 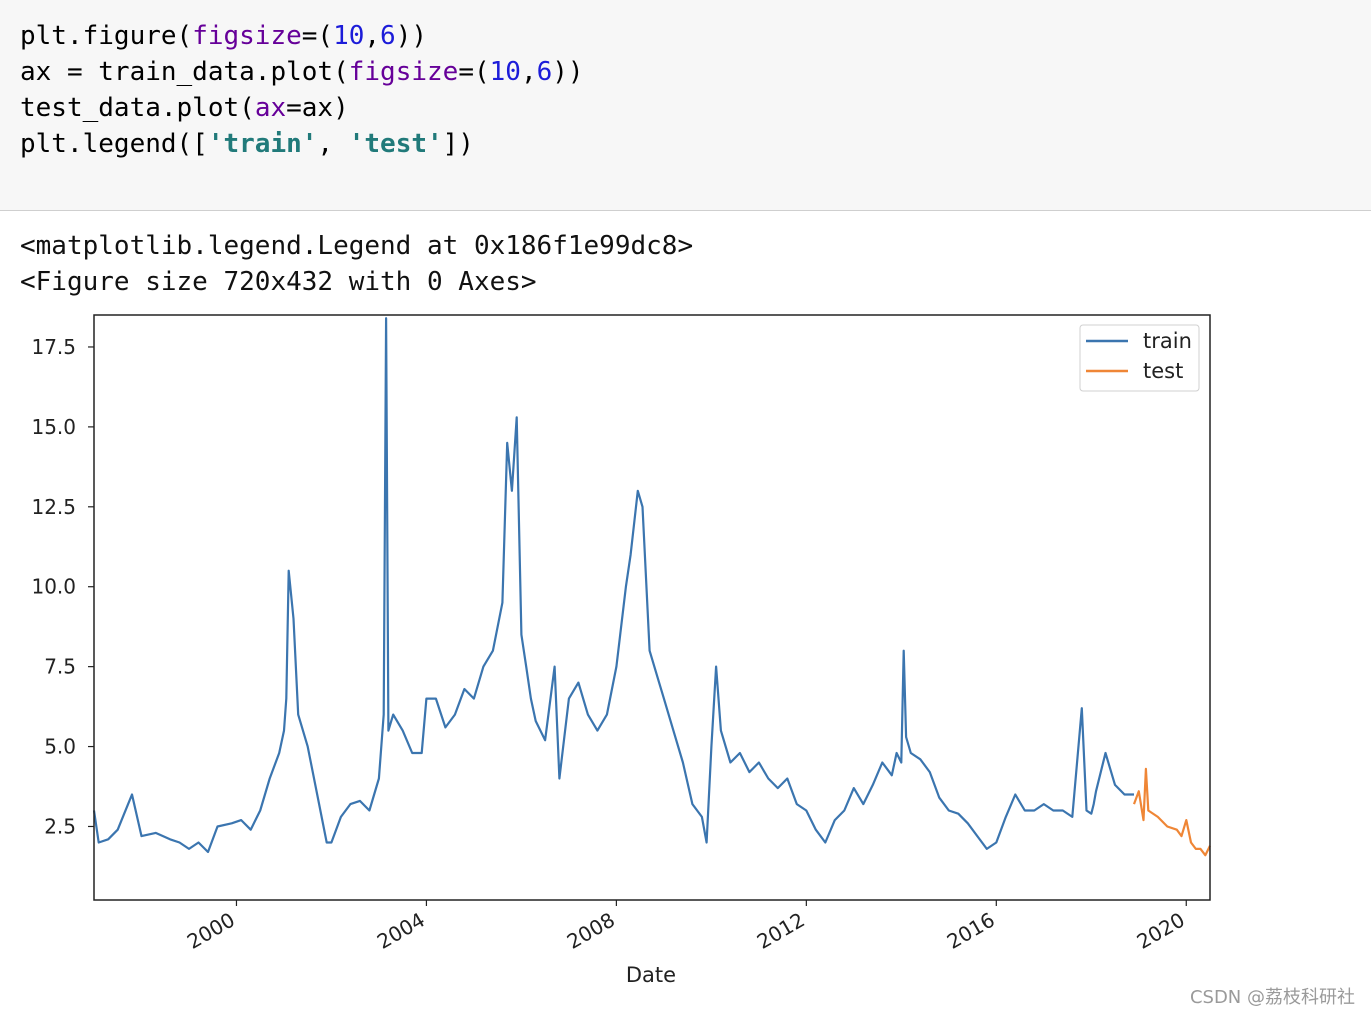 I want to click on watermark: CSDN @荔枝科研社, so click(x=1272, y=997).